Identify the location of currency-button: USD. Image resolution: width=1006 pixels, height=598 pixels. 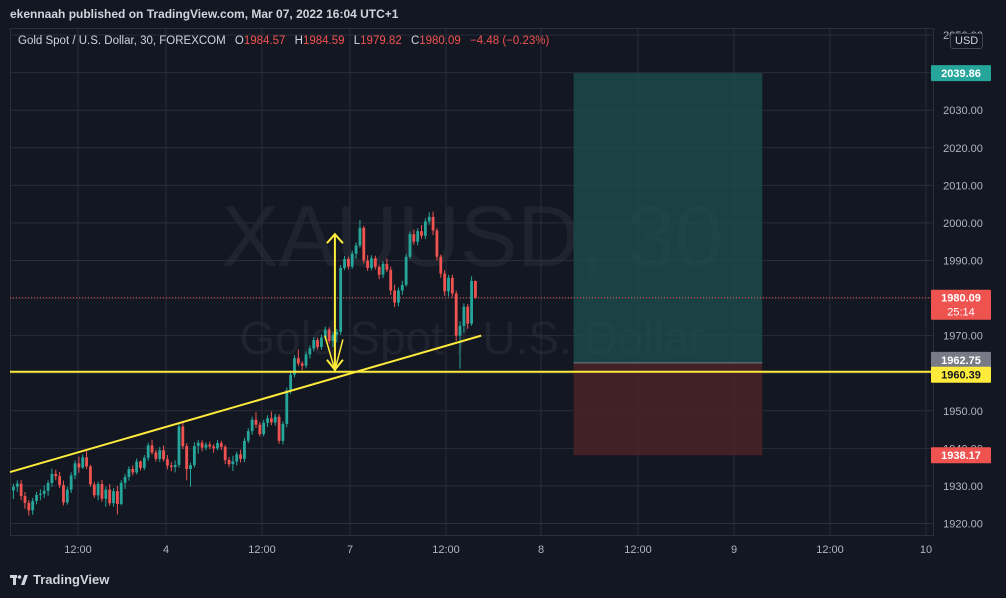
(967, 41).